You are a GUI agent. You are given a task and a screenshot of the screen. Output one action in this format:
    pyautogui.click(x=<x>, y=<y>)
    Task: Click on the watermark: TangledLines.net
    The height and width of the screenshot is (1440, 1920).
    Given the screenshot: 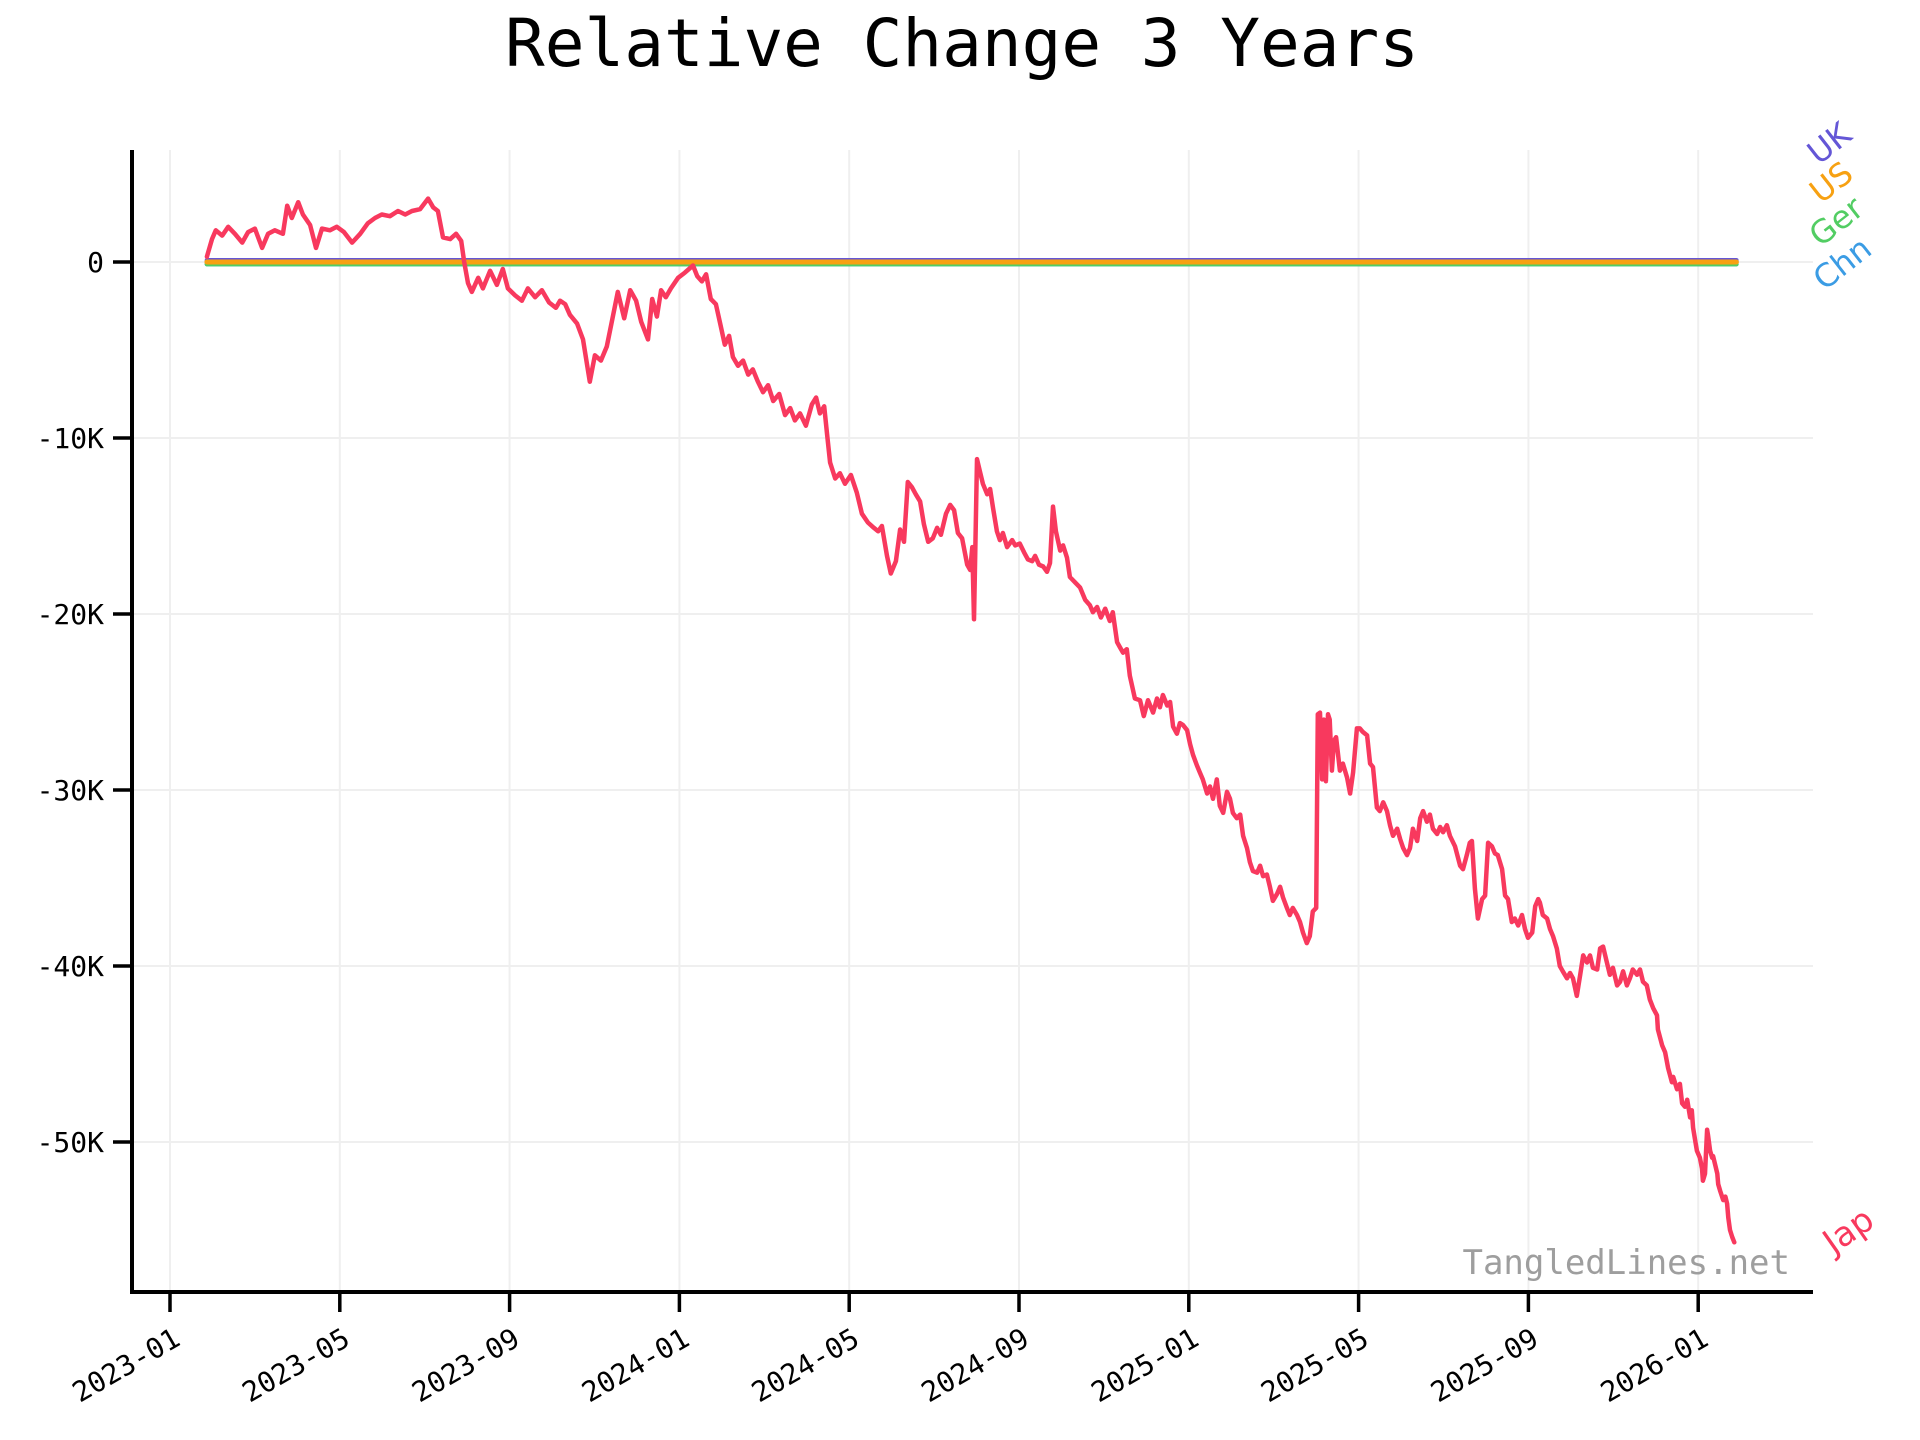 What is the action you would take?
    pyautogui.click(x=1626, y=1263)
    